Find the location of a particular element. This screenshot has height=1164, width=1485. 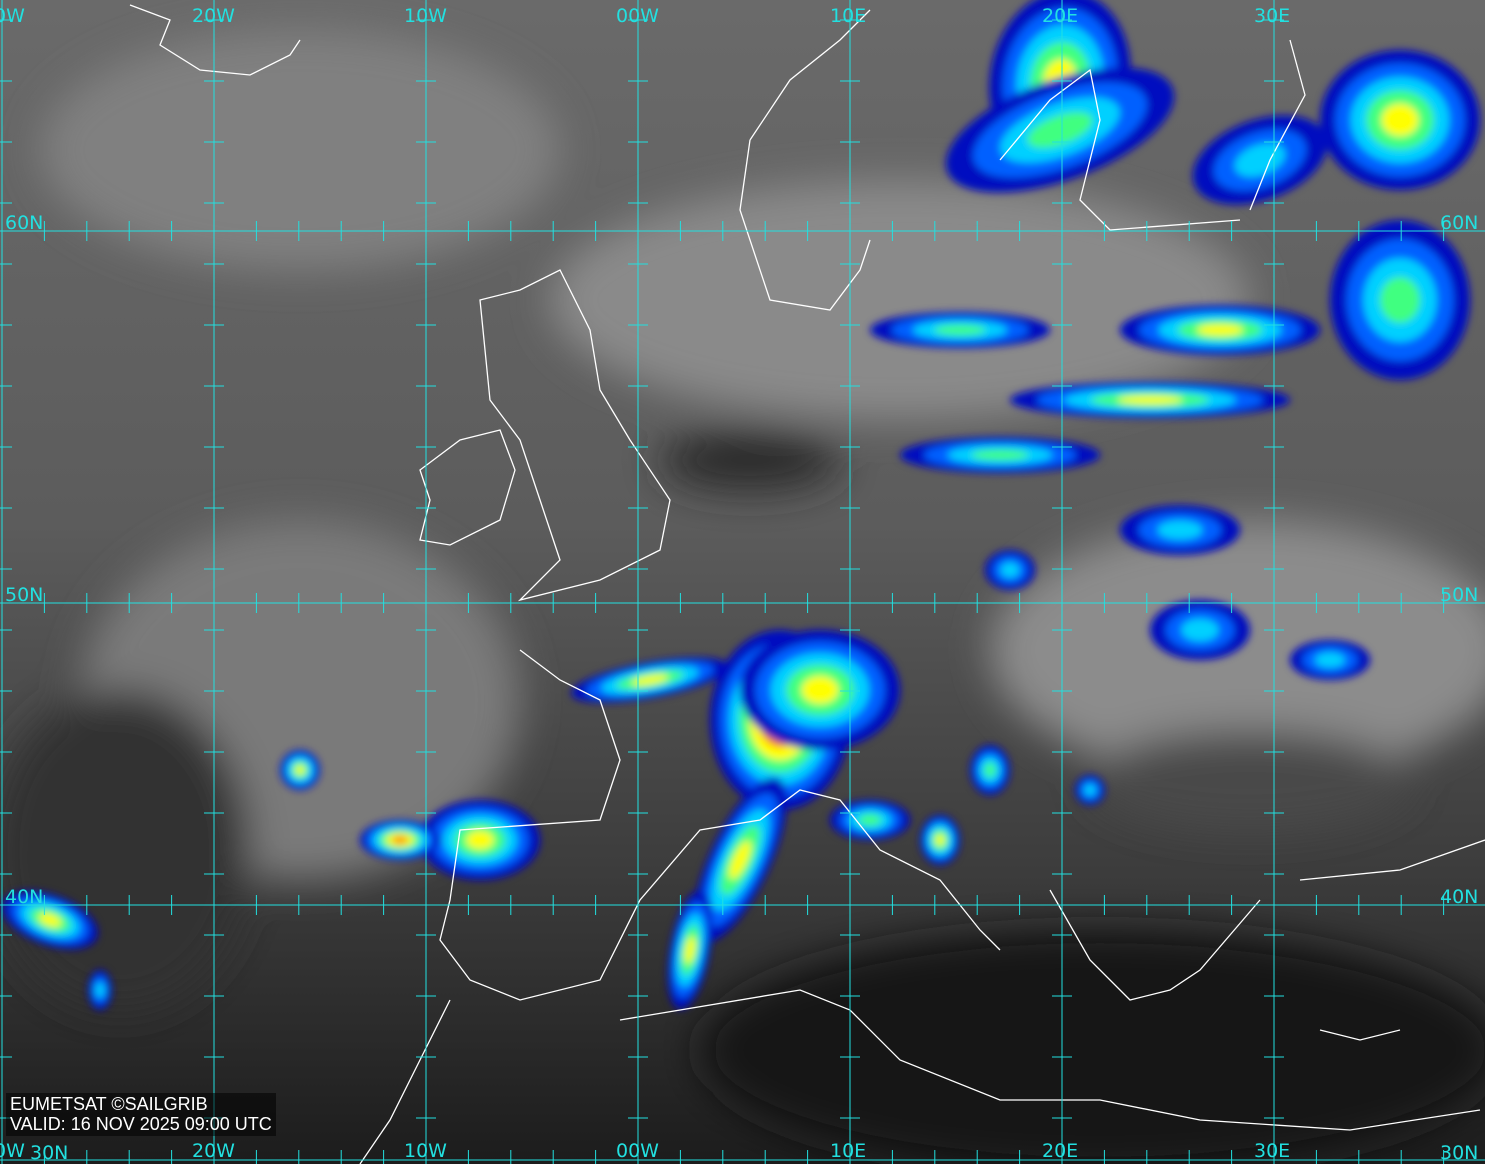

lon-label-bottom: 0W is located at coordinates (12, 1151).